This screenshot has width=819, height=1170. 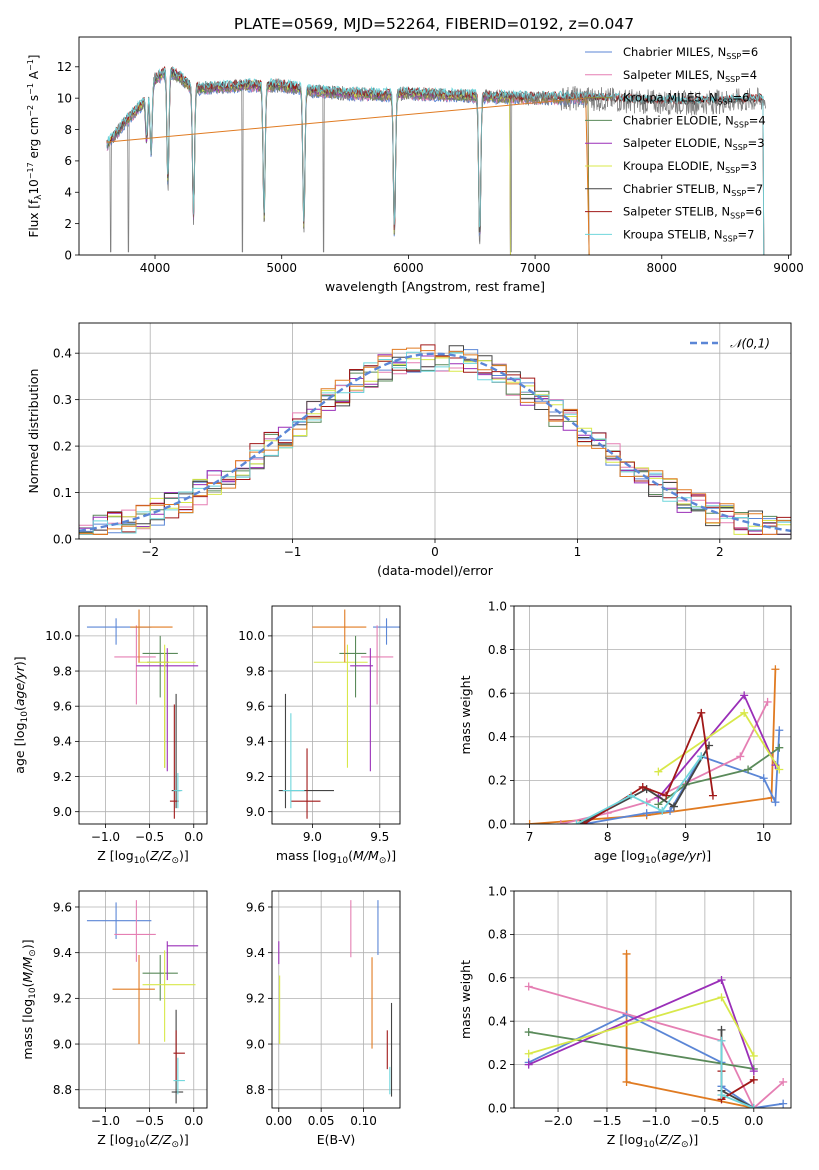 I want to click on y-tick-label: 10.0, so click(x=251, y=636).